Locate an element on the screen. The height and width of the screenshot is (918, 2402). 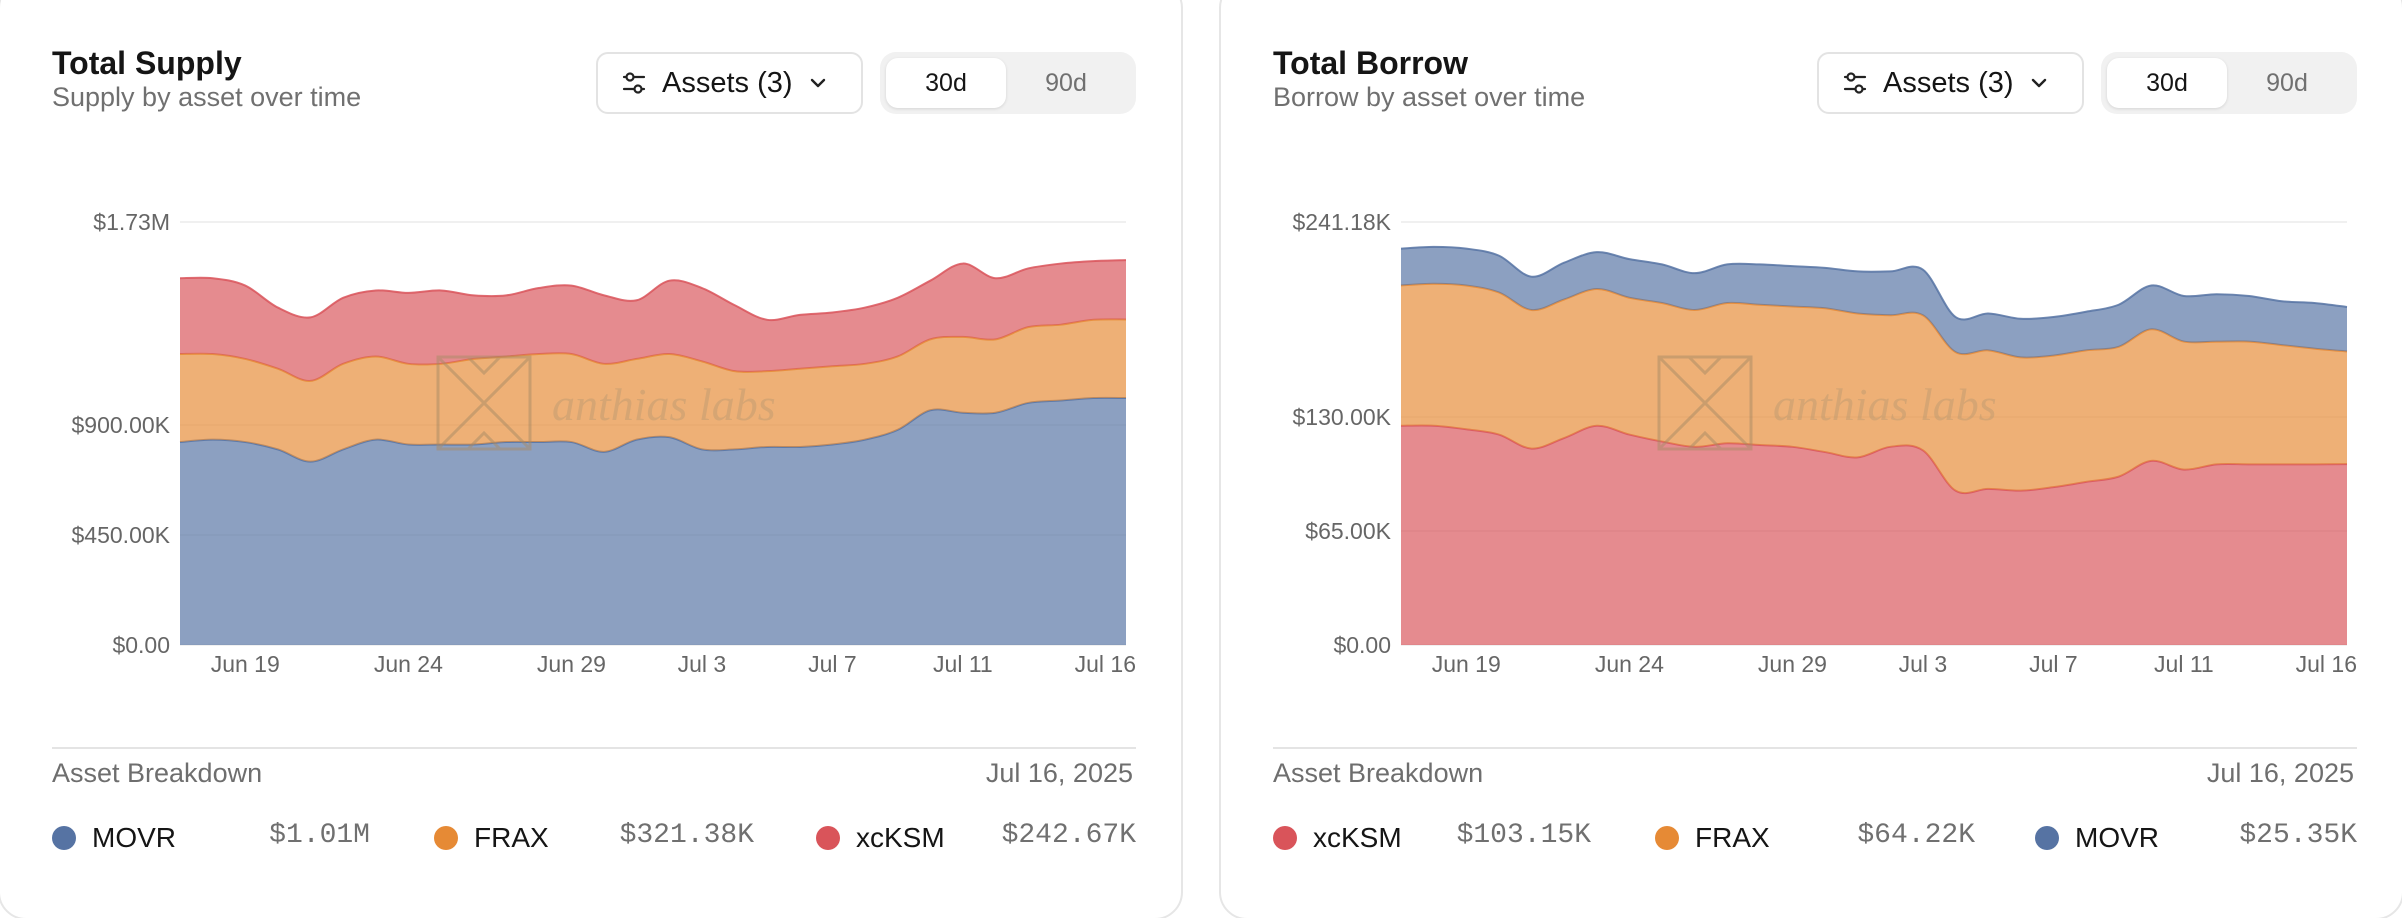
chart-title: Total Supply is located at coordinates (147, 63).